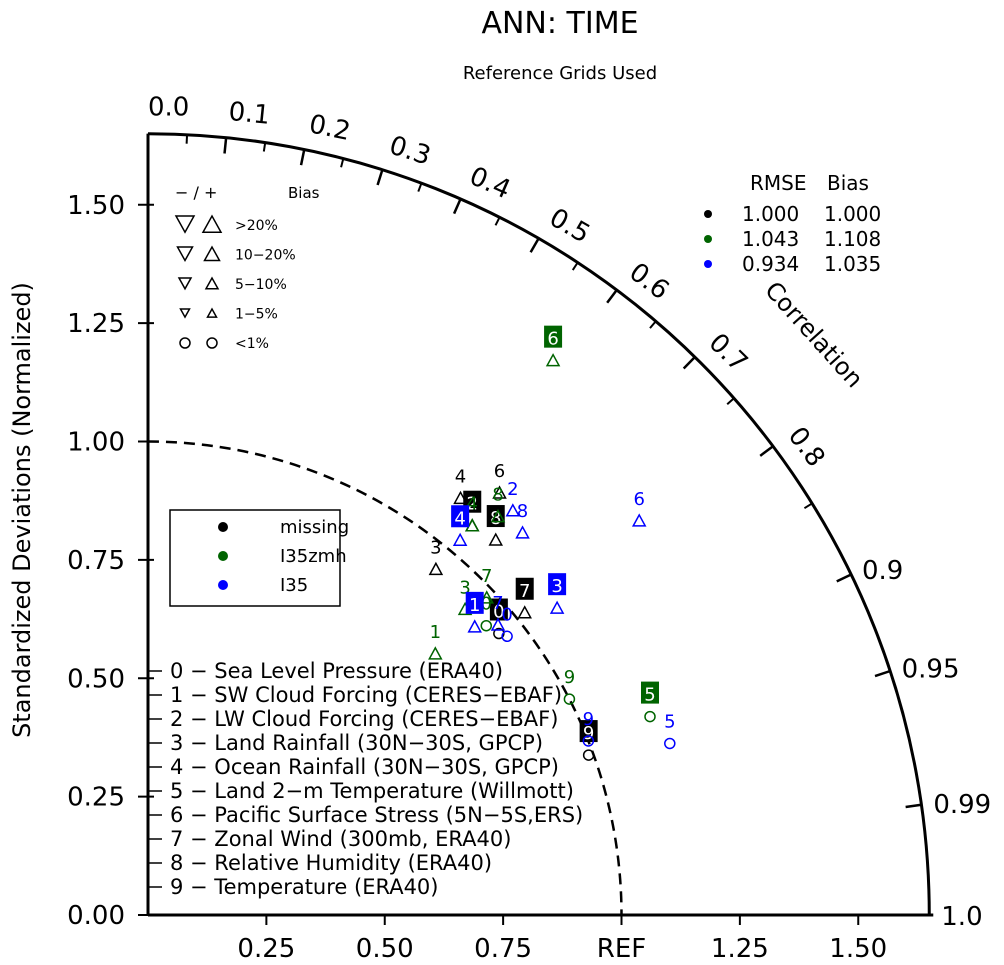 The height and width of the screenshot is (965, 1004). Describe the element at coordinates (858, 949) in the screenshot. I see `x-tick-label: 1.50` at that location.